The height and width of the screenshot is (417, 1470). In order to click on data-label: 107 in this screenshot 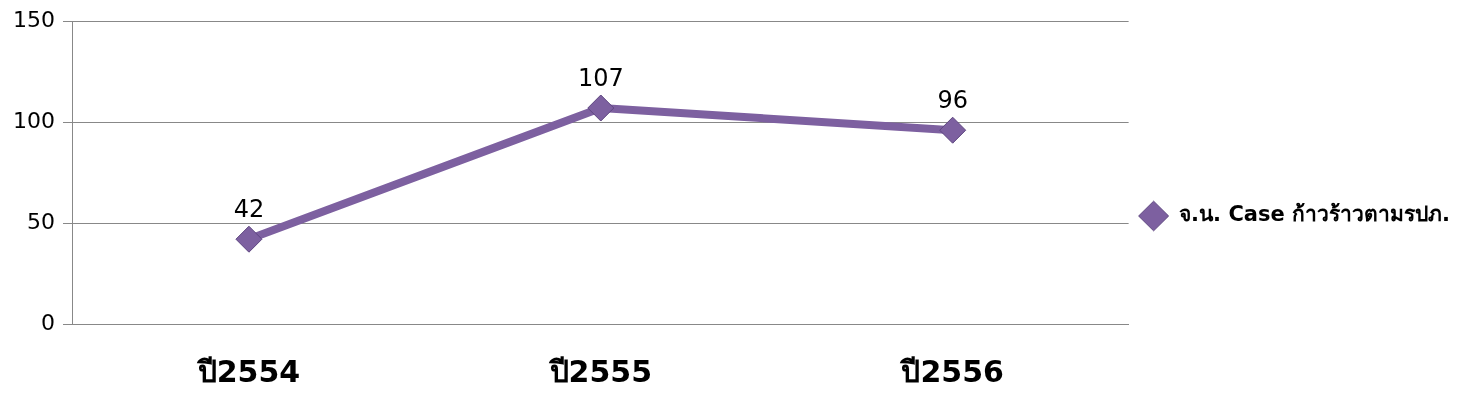, I will do `click(600, 78)`.